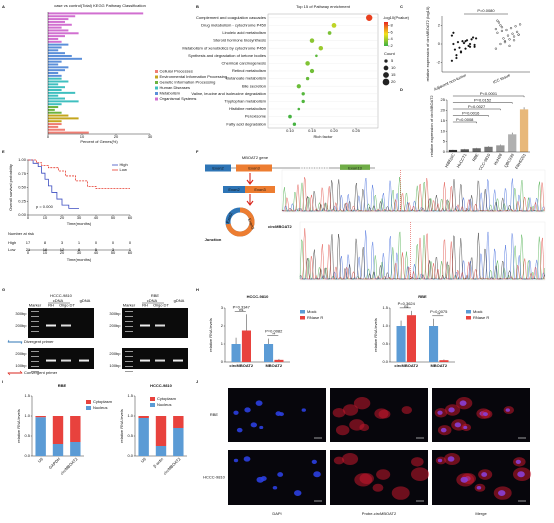 This screenshot has height=523, width=554. I want to click on circ-exon-label: Exon3, so click(251, 224).